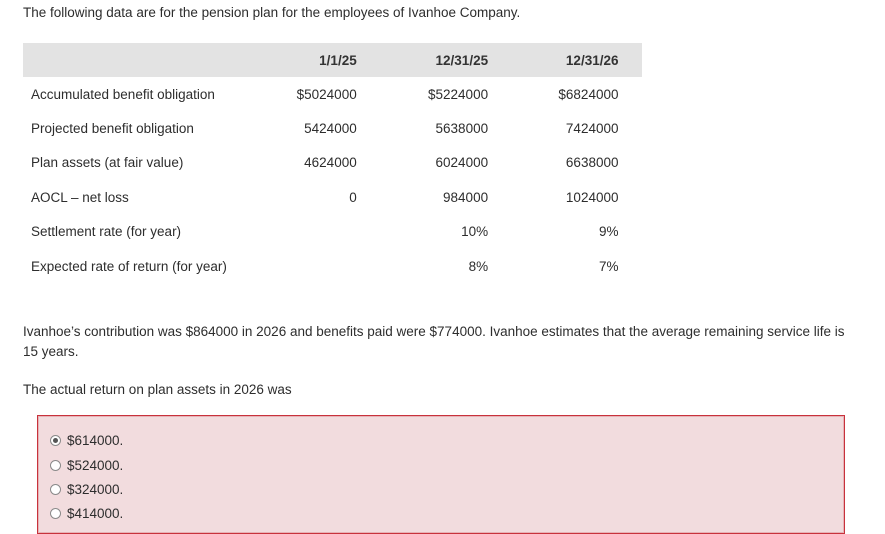 Image resolution: width=885 pixels, height=534 pixels. What do you see at coordinates (462, 163) in the screenshot?
I see `cell-value: 6024000` at bounding box center [462, 163].